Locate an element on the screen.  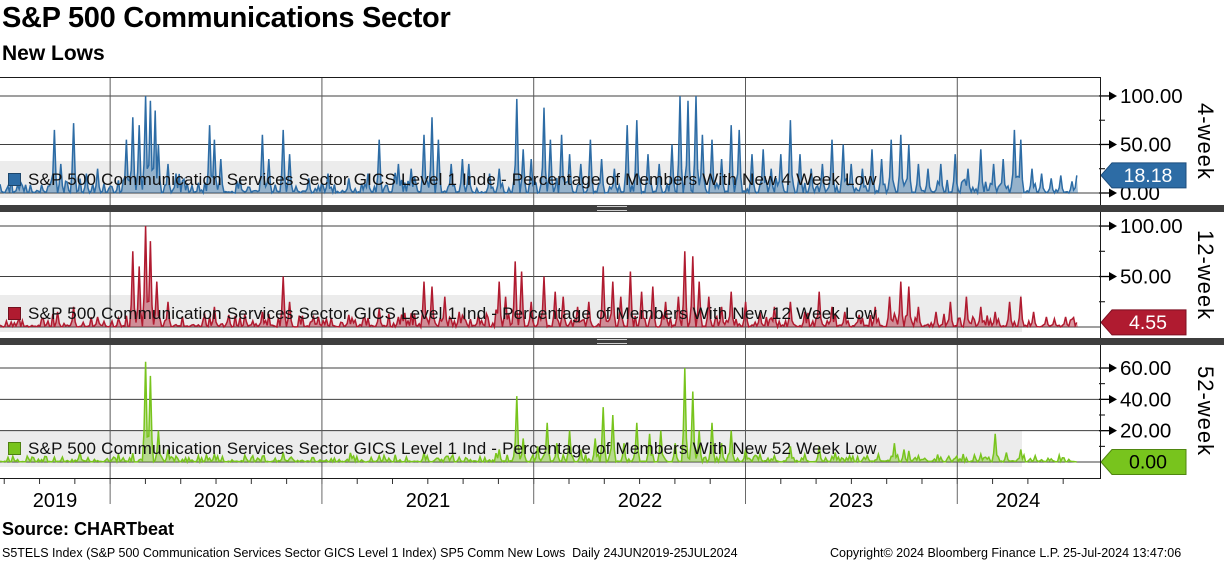
year-label-2023: 2023 is located at coordinates (851, 501).